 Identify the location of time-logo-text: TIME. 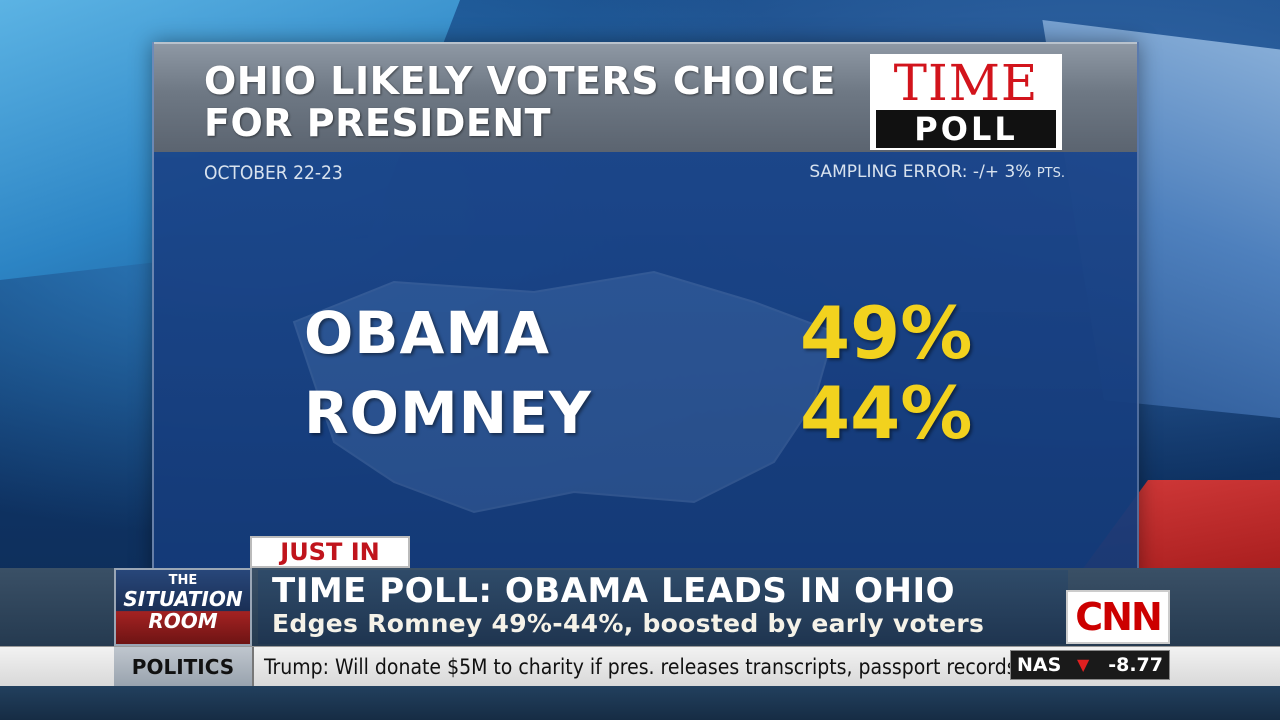
(966, 83).